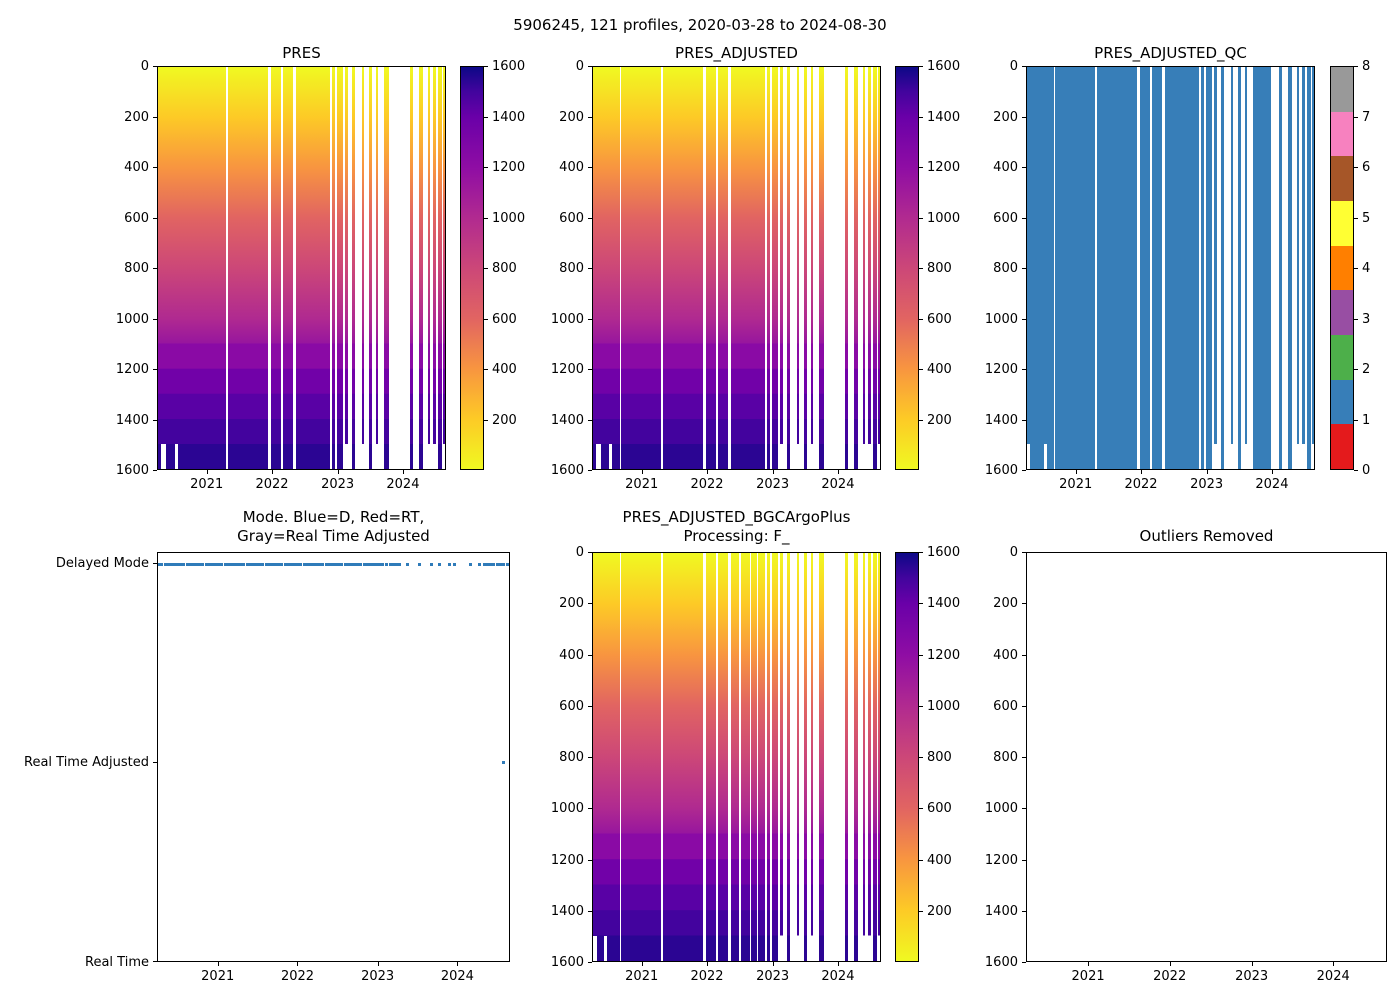  What do you see at coordinates (403, 484) in the screenshot?
I see `pres-x-tick-label: 2024` at bounding box center [403, 484].